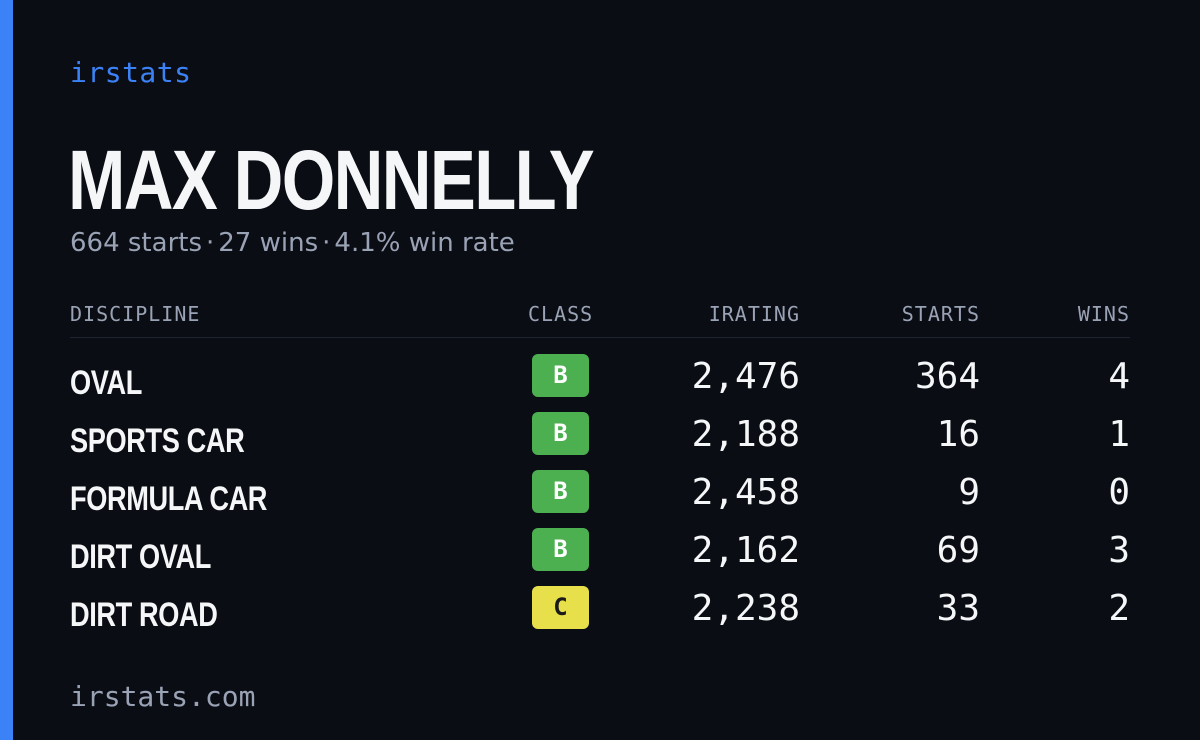 This screenshot has width=1200, height=740. I want to click on header-wins: WINS, so click(1103, 314).